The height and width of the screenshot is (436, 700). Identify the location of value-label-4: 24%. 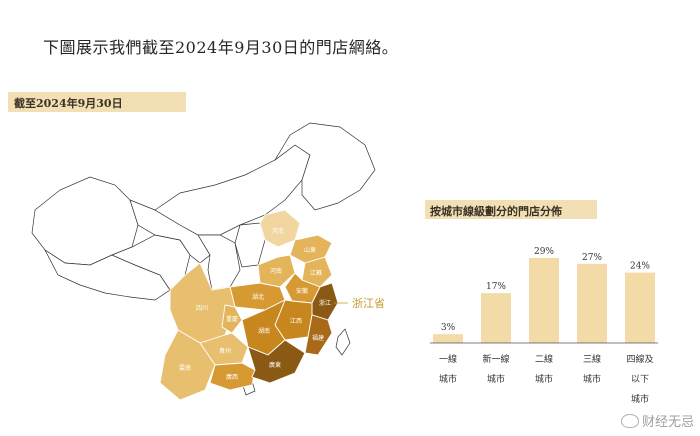
(640, 267).